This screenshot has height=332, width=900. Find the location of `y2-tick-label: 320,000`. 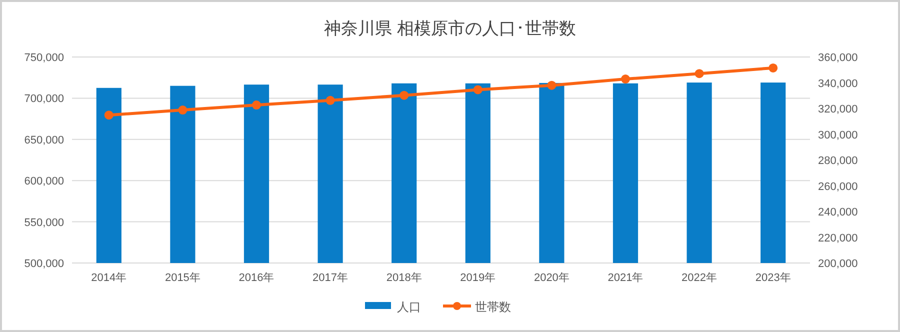

y2-tick-label: 320,000 is located at coordinates (838, 110).